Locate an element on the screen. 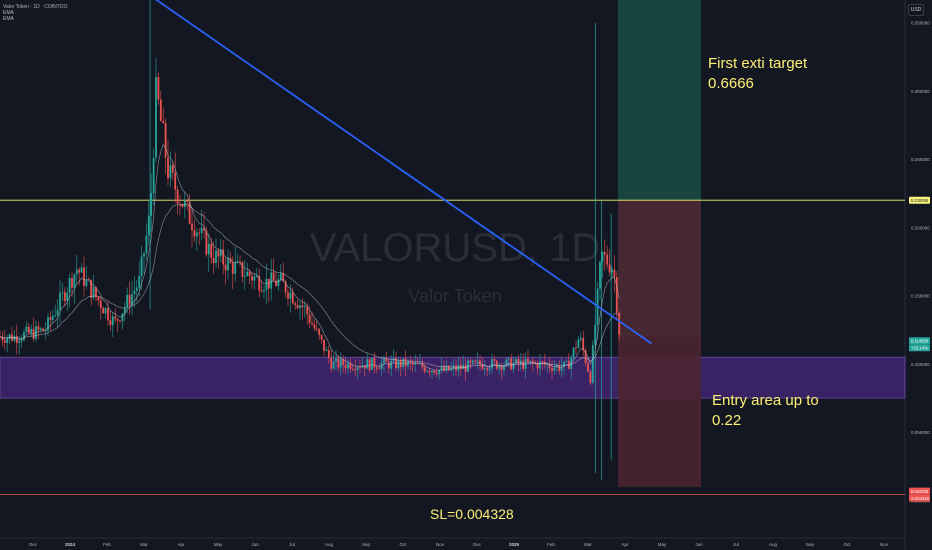 Image resolution: width=932 pixels, height=550 pixels. x-tick-label: May is located at coordinates (218, 544).